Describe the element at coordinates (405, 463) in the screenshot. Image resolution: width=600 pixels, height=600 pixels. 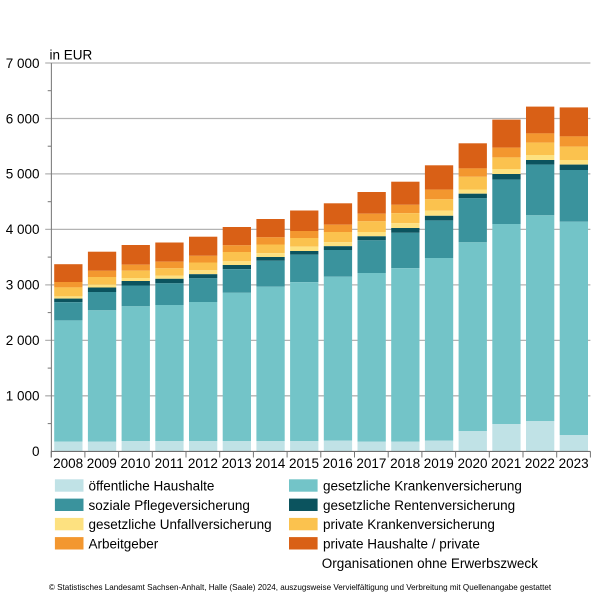
I see `svg-text: 2018` at that location.